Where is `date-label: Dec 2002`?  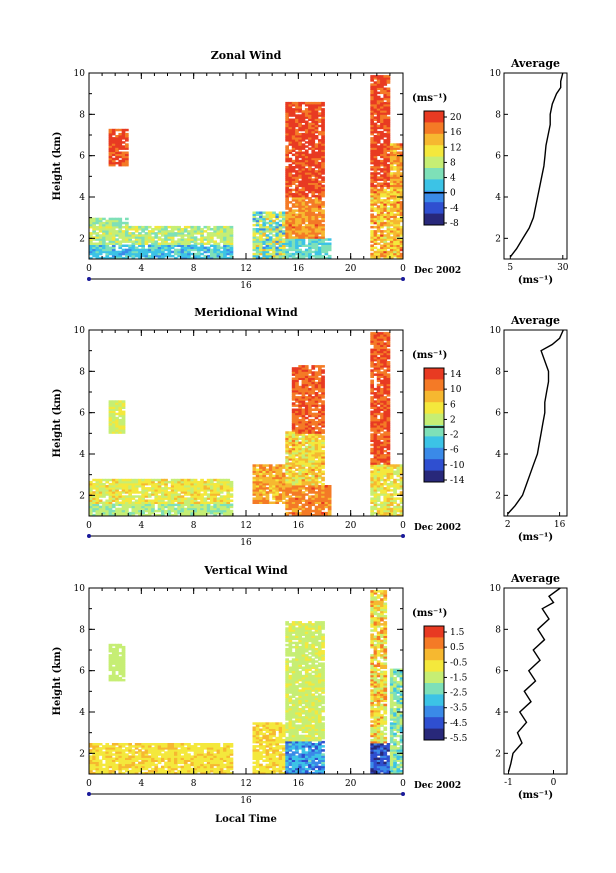
date-label: Dec 2002 is located at coordinates (437, 271).